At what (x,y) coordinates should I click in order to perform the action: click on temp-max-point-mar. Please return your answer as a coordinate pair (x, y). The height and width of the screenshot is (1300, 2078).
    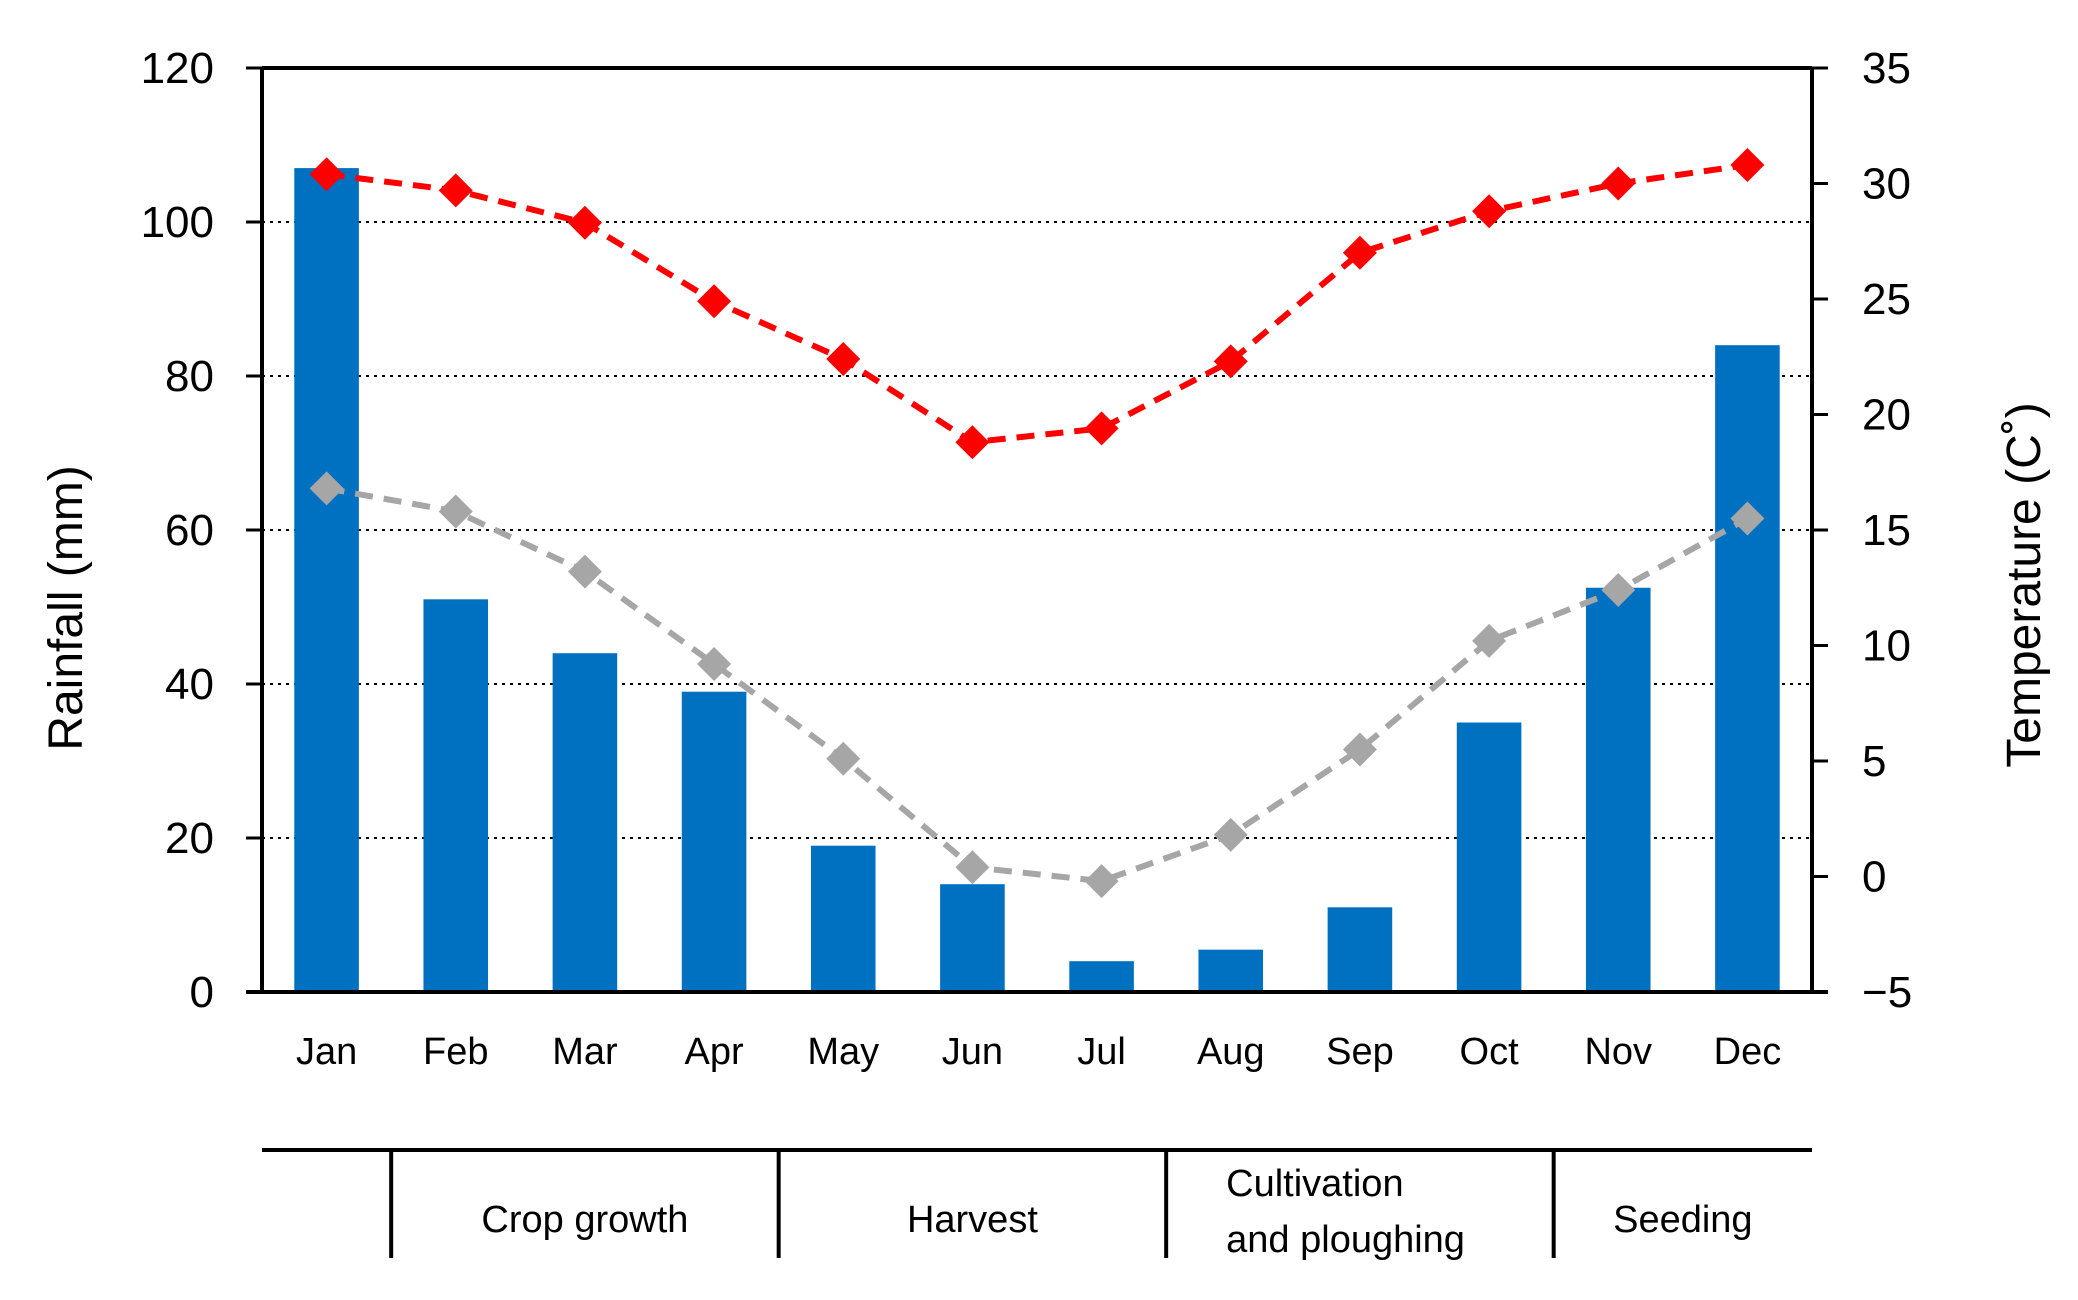
    Looking at the image, I should click on (584, 222).